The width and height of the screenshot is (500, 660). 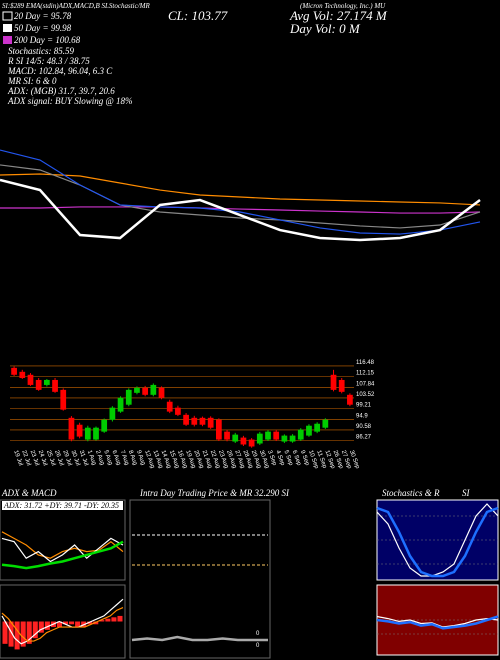 What do you see at coordinates (116, 458) in the screenshot?
I see `x-tick-label: 6 Aug` at bounding box center [116, 458].